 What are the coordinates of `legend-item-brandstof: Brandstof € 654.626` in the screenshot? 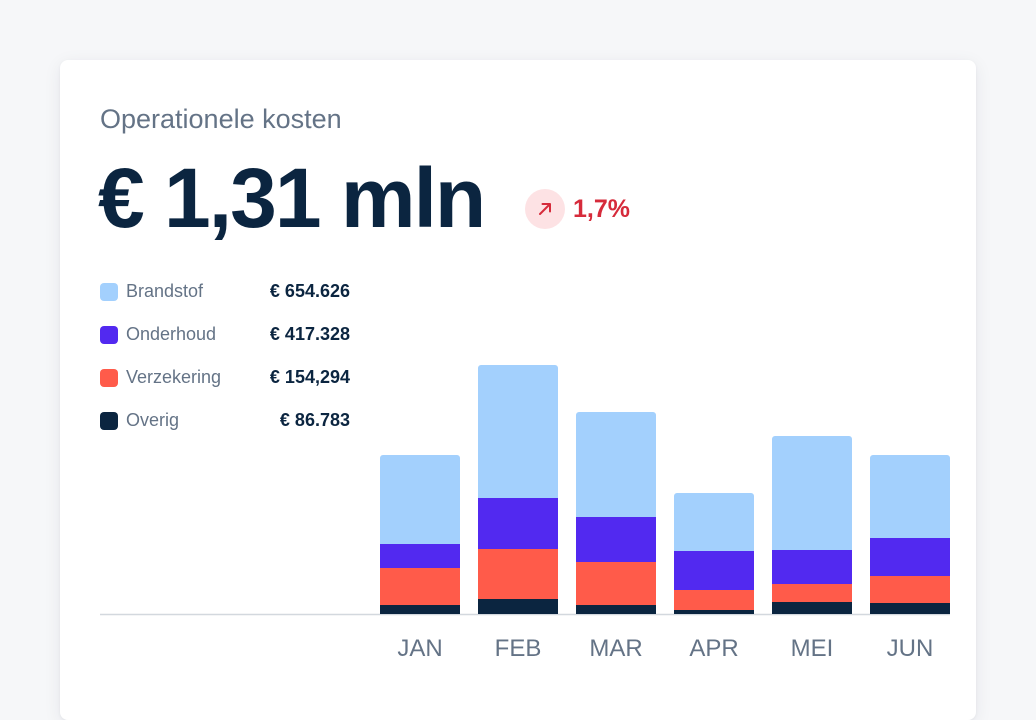 It's located at (226, 299).